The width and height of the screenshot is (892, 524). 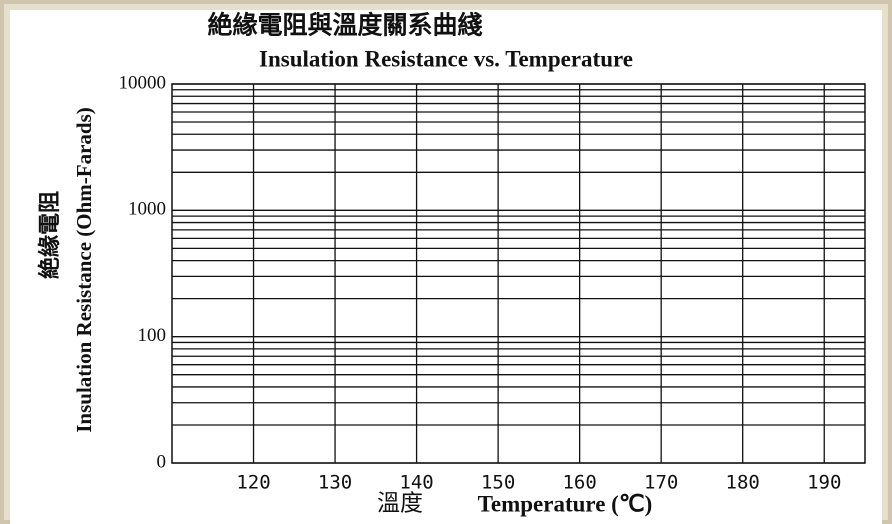 What do you see at coordinates (579, 483) in the screenshot?
I see `x-tick-label: 160` at bounding box center [579, 483].